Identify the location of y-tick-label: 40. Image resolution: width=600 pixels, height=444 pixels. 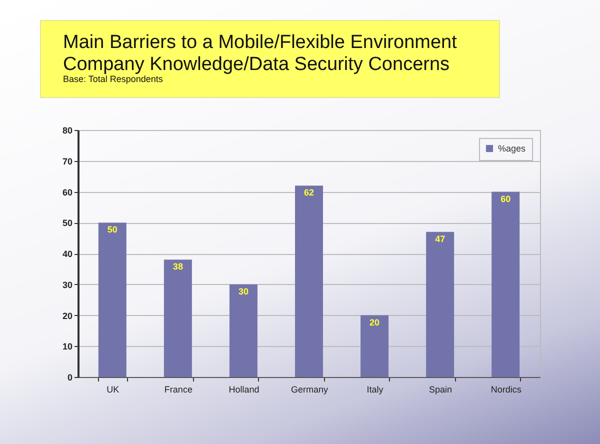
(67, 254).